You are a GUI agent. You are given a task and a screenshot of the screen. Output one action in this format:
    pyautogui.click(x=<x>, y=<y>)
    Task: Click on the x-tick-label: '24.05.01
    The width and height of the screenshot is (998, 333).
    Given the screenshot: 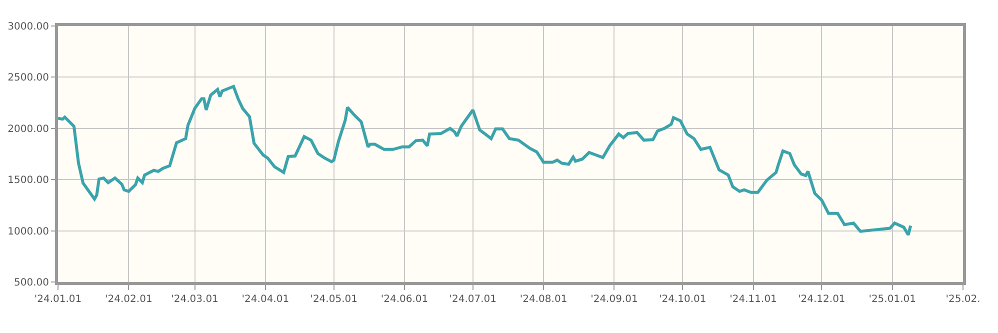 What is the action you would take?
    pyautogui.click(x=334, y=299)
    